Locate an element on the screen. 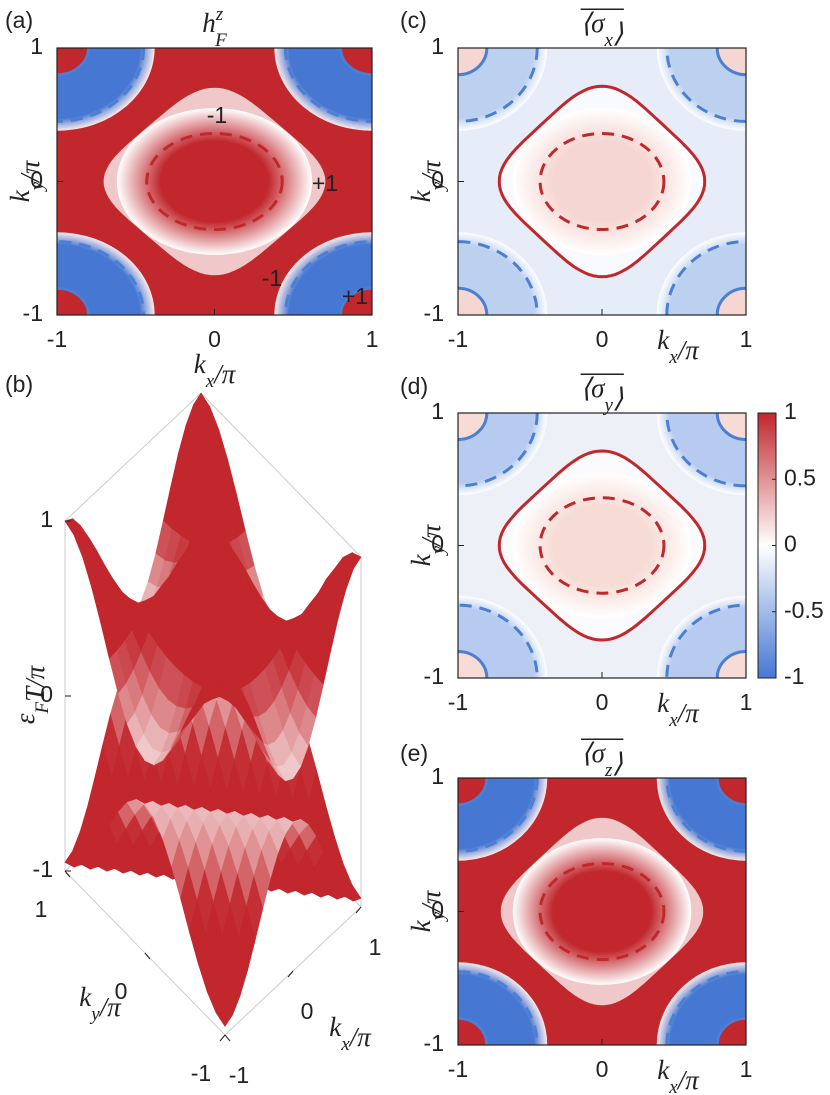 The height and width of the screenshot is (1095, 830). z-tick-label: -1 is located at coordinates (43, 869).